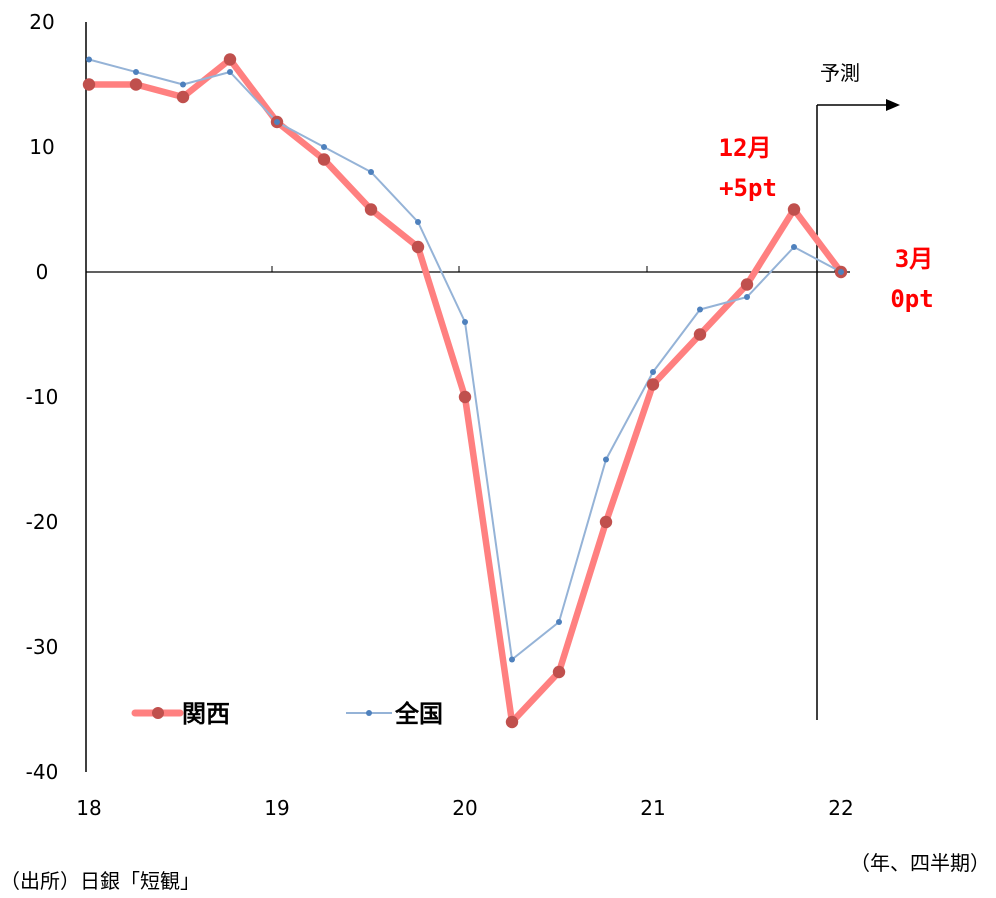  I want to click on source-note: （出所）日銀「短観」, so click(100, 881).